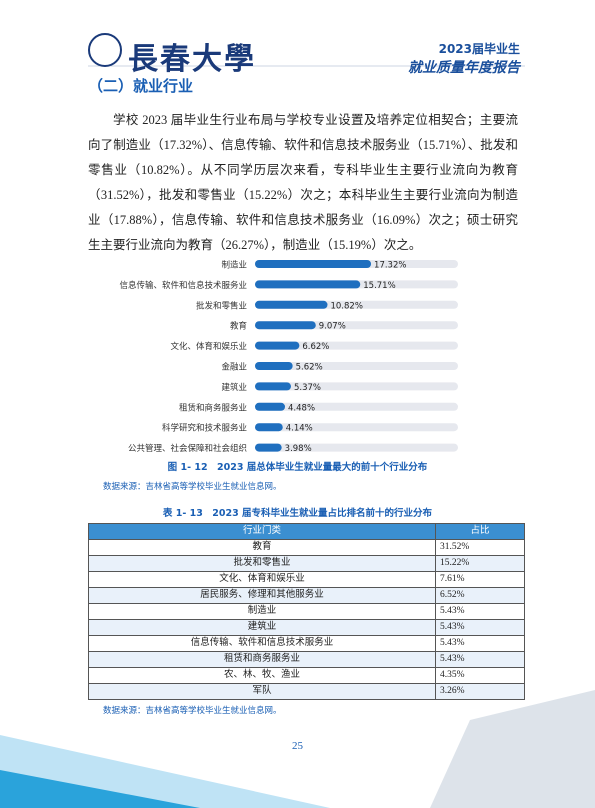  Describe the element at coordinates (262, 659) in the screenshot. I see `table-cell: 租赁和商务服务业` at that location.